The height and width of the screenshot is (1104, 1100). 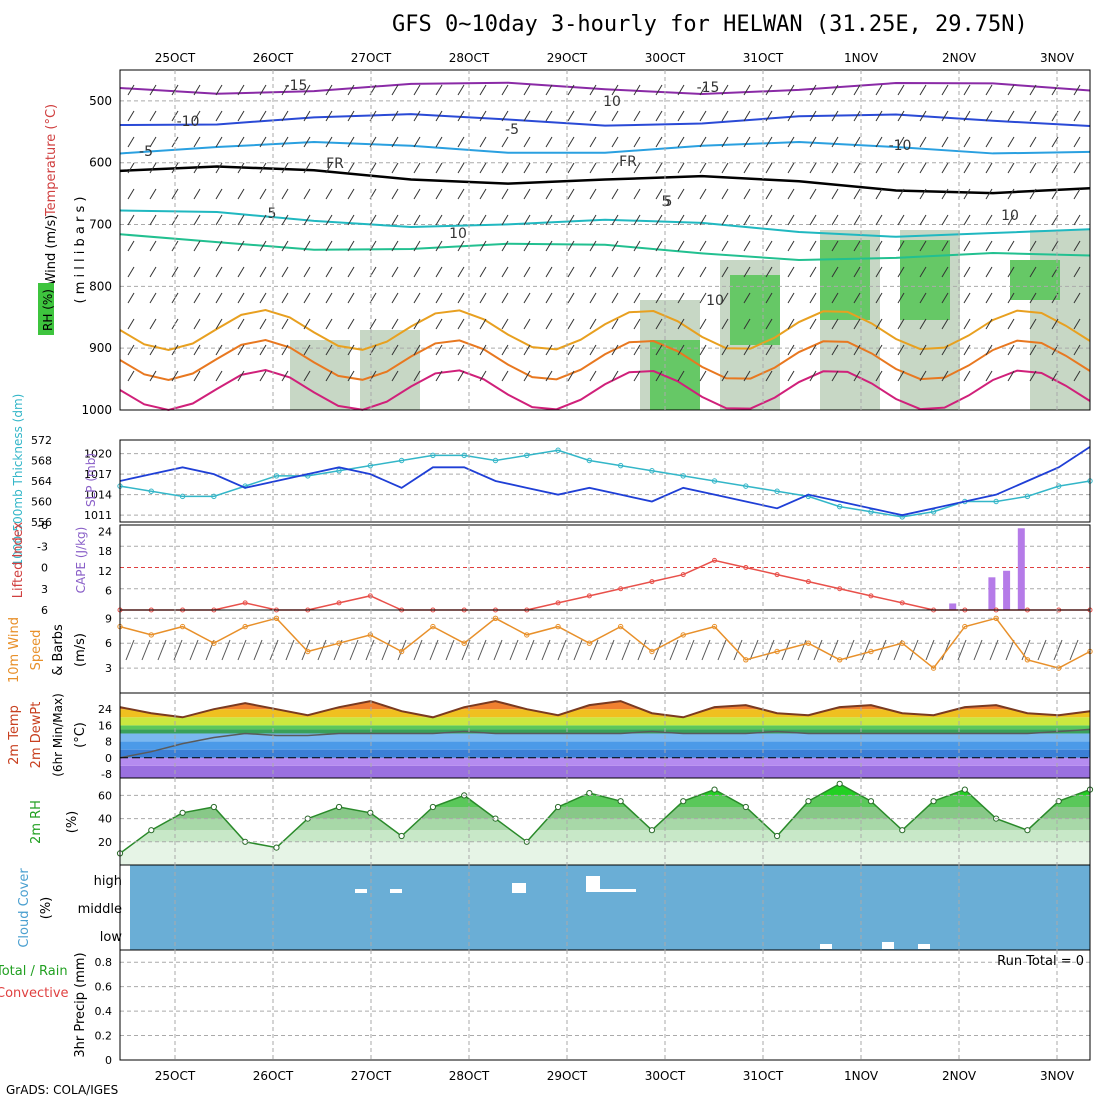 What do you see at coordinates (296, 86) in the screenshot?
I see `isotherm-label: -15` at bounding box center [296, 86].